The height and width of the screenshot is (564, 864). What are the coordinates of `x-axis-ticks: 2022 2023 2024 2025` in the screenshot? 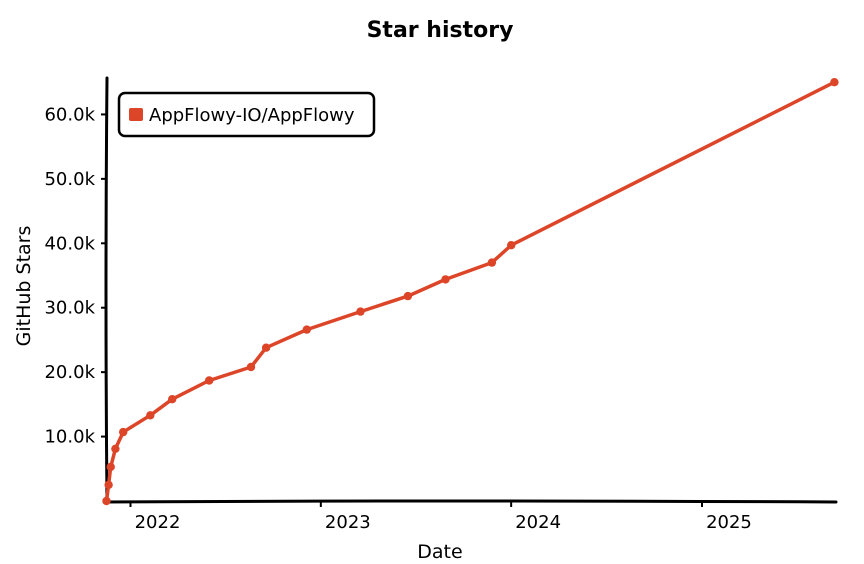 It's located at (440, 517).